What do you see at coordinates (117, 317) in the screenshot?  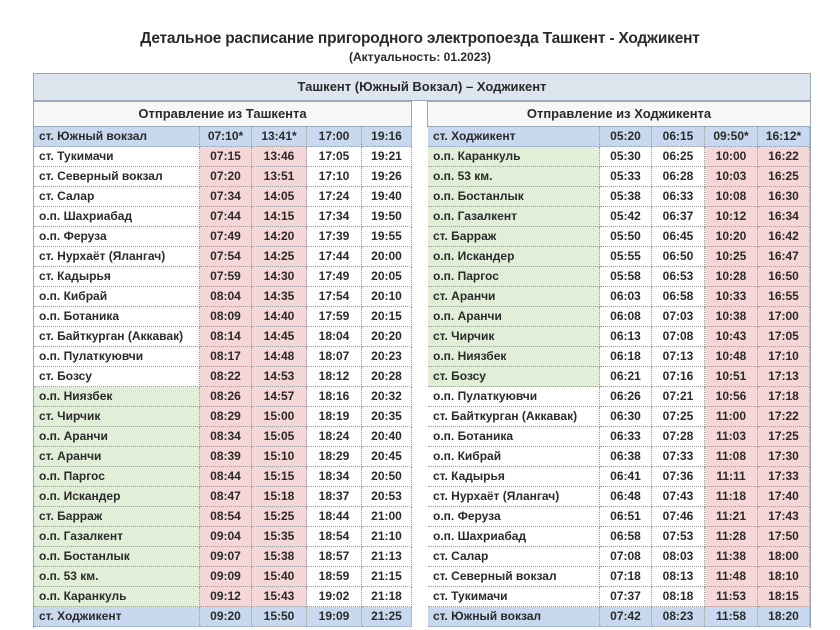 I see `station-cell: о.п. Ботаника` at bounding box center [117, 317].